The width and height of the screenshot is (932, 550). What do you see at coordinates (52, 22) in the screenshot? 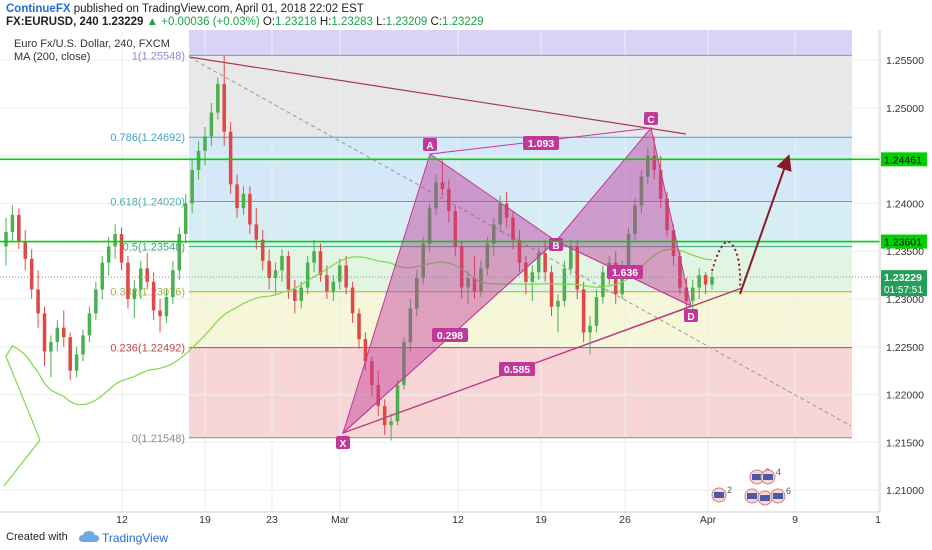
I see `symbol-text: FX:EURUSD, 240` at bounding box center [52, 22].